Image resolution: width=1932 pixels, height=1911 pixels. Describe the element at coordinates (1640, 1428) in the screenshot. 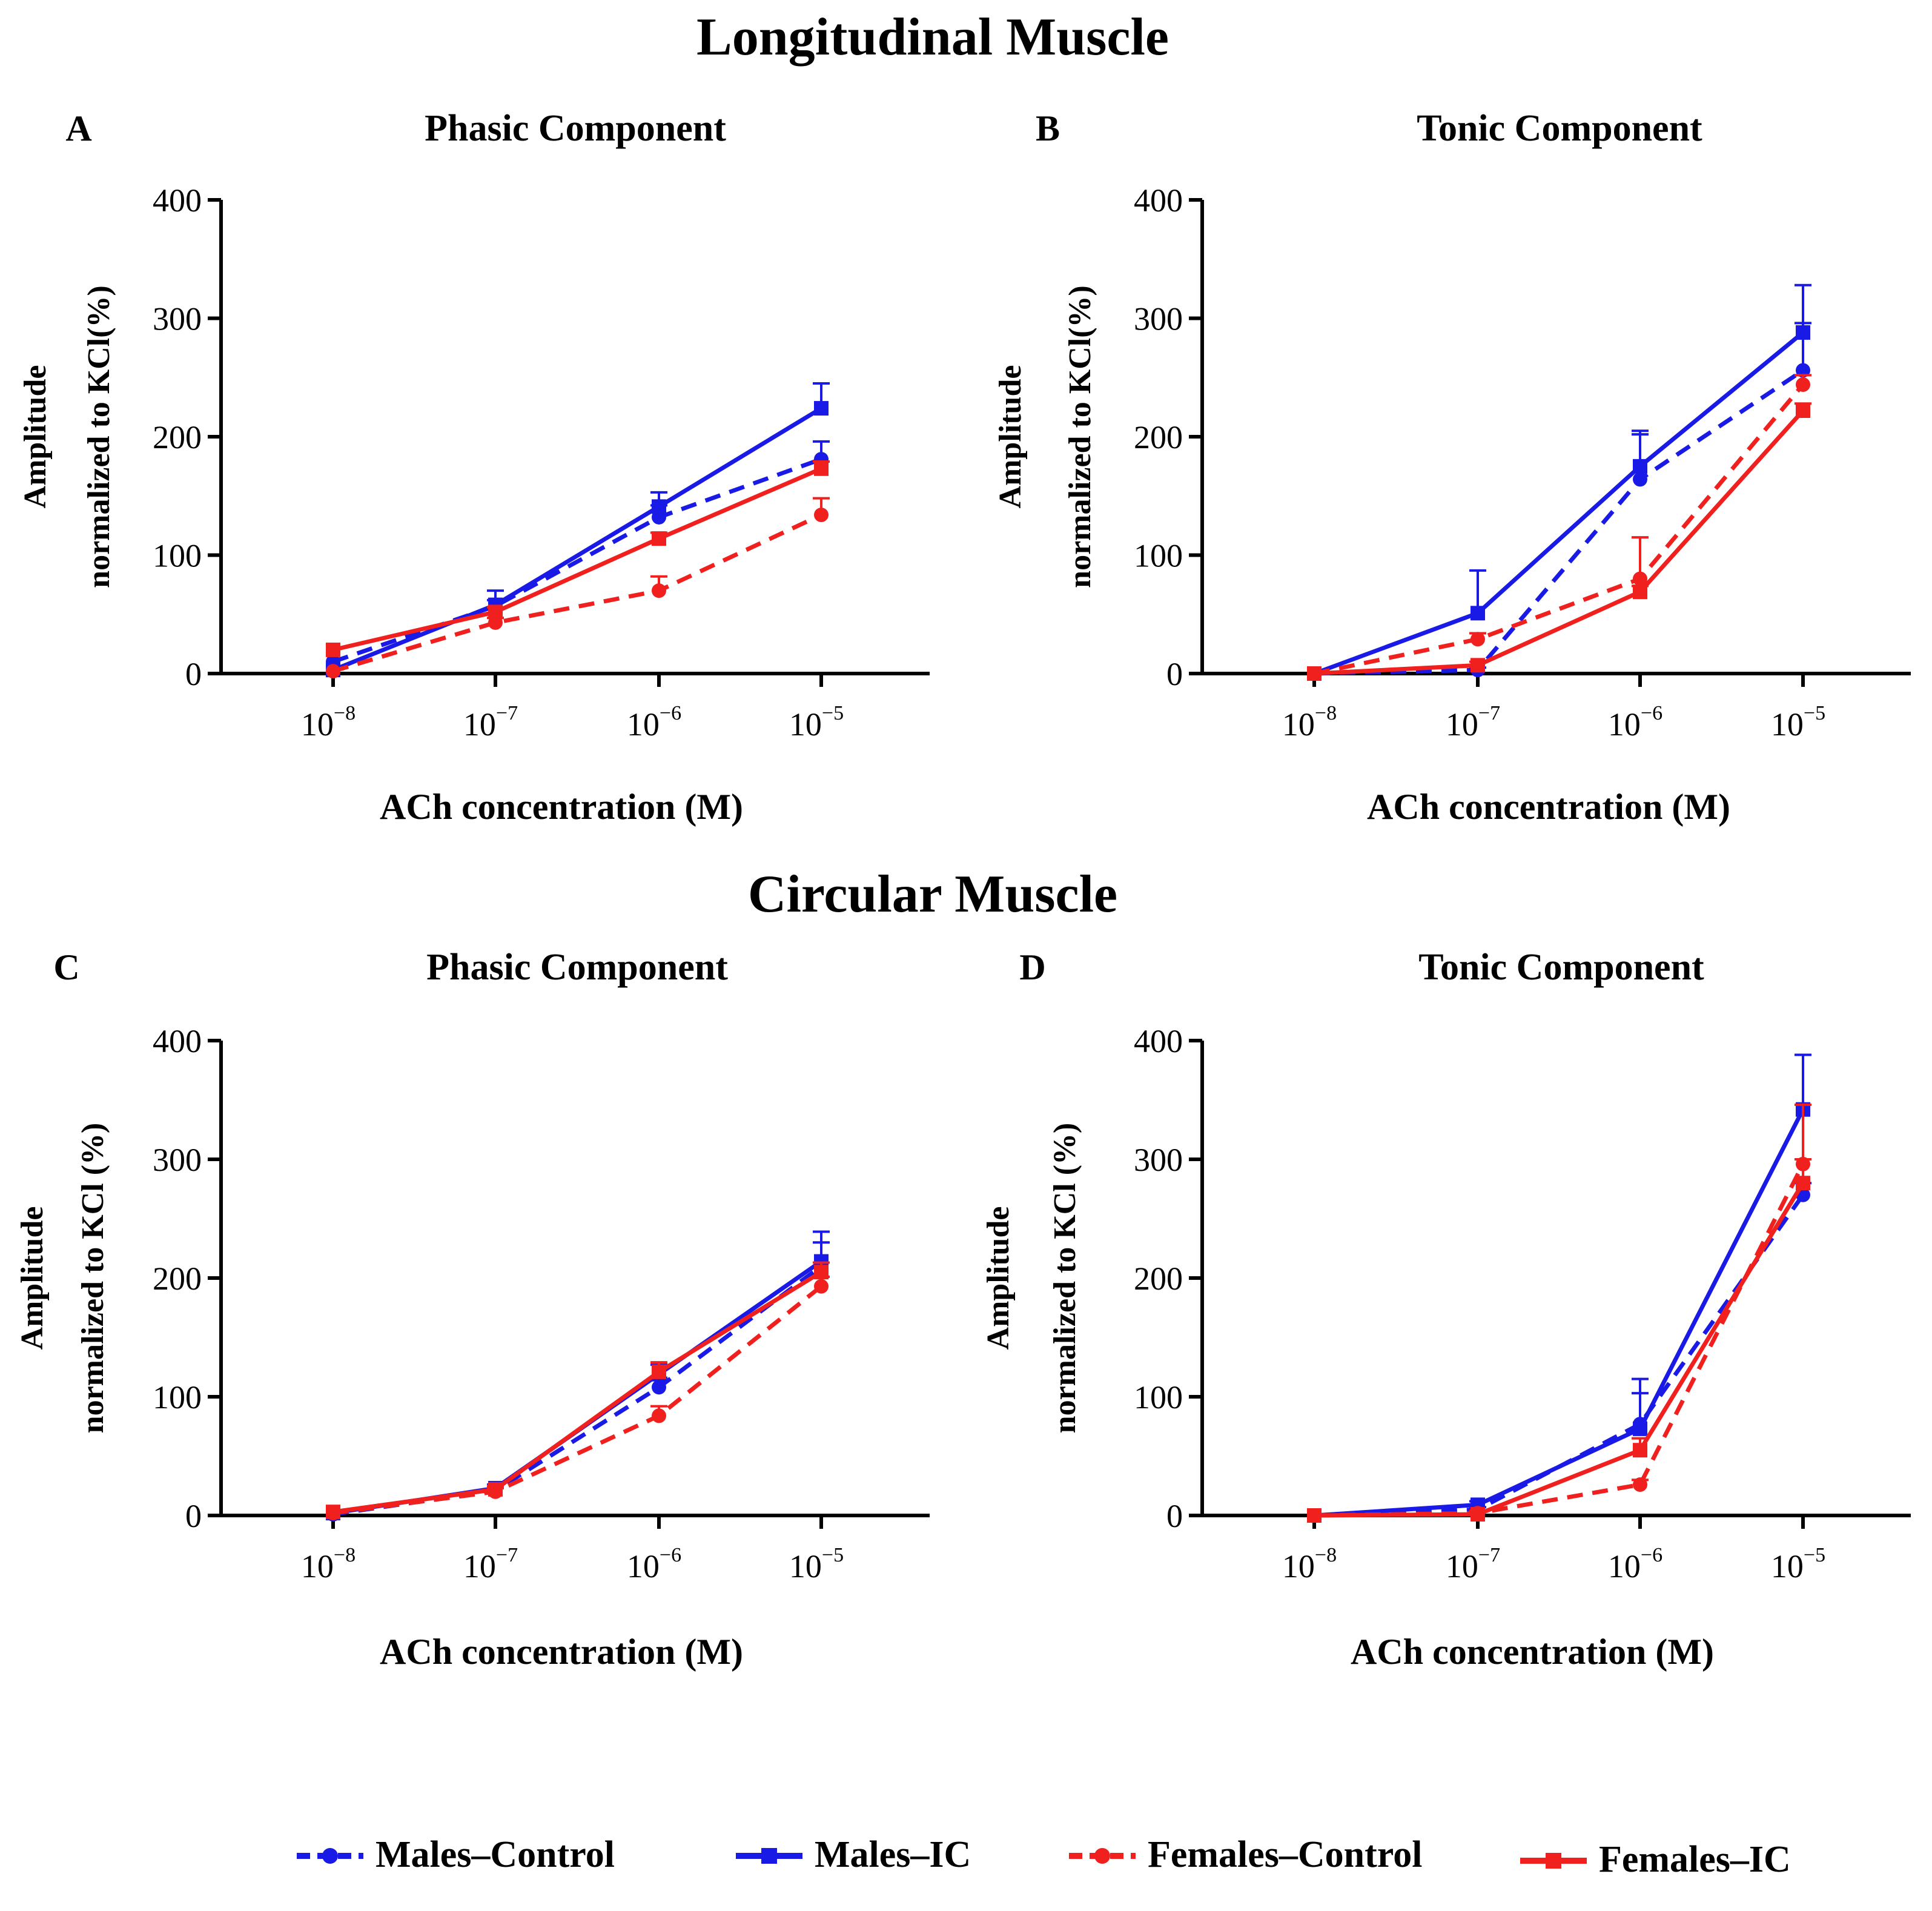

I see `data-point-males-ic-d` at that location.